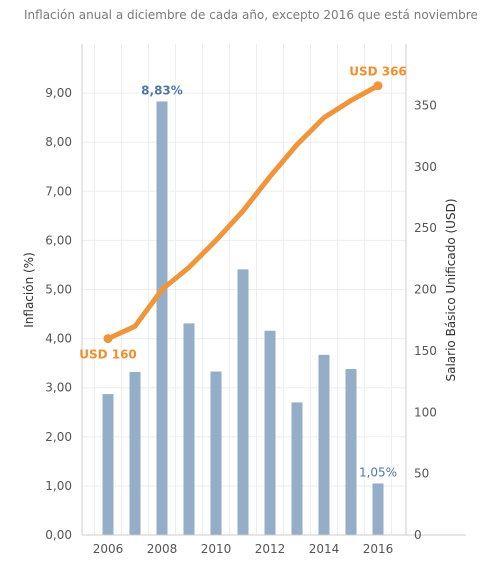  Describe the element at coordinates (378, 472) in the screenshot. I see `bar-last-label: 1,05%` at that location.